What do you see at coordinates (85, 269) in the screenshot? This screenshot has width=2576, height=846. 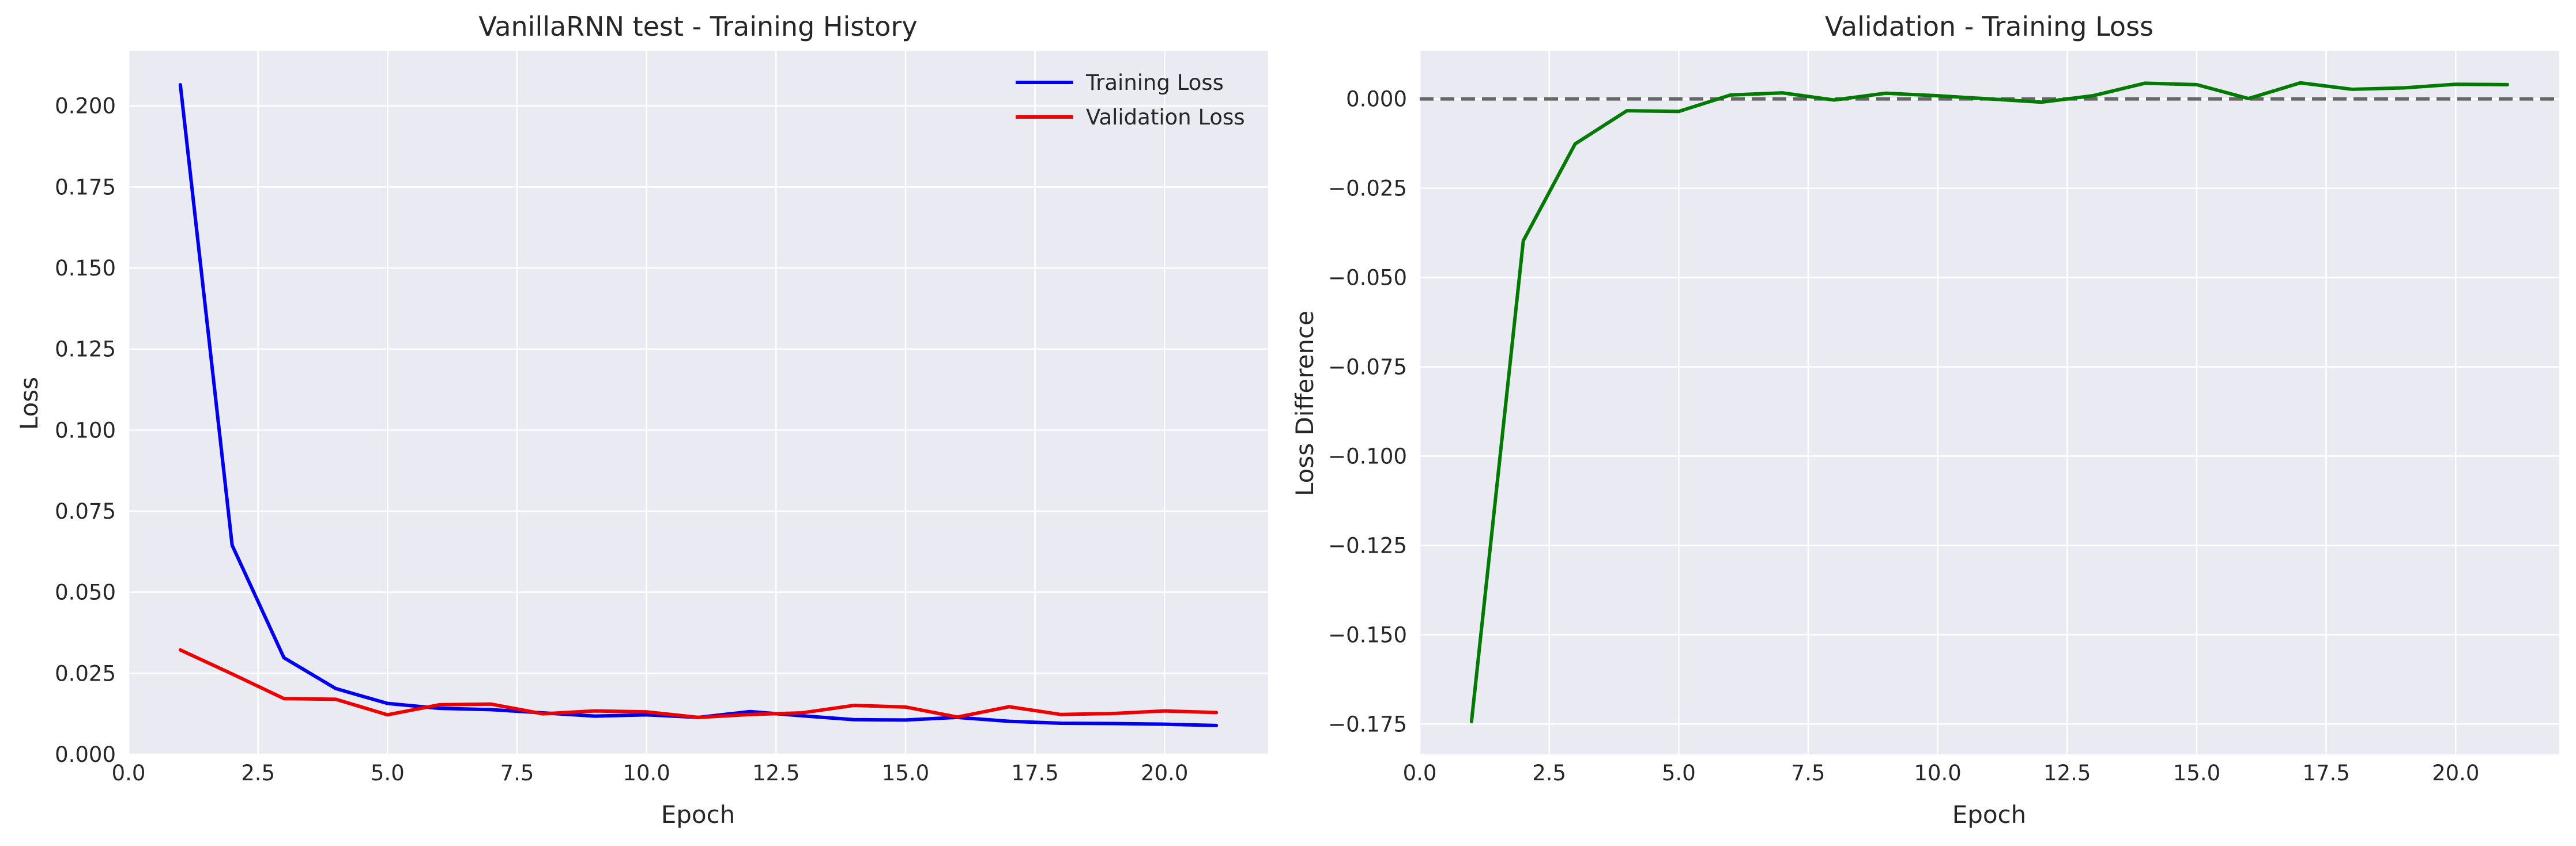 I see `y-tick-label: 0.150` at bounding box center [85, 269].